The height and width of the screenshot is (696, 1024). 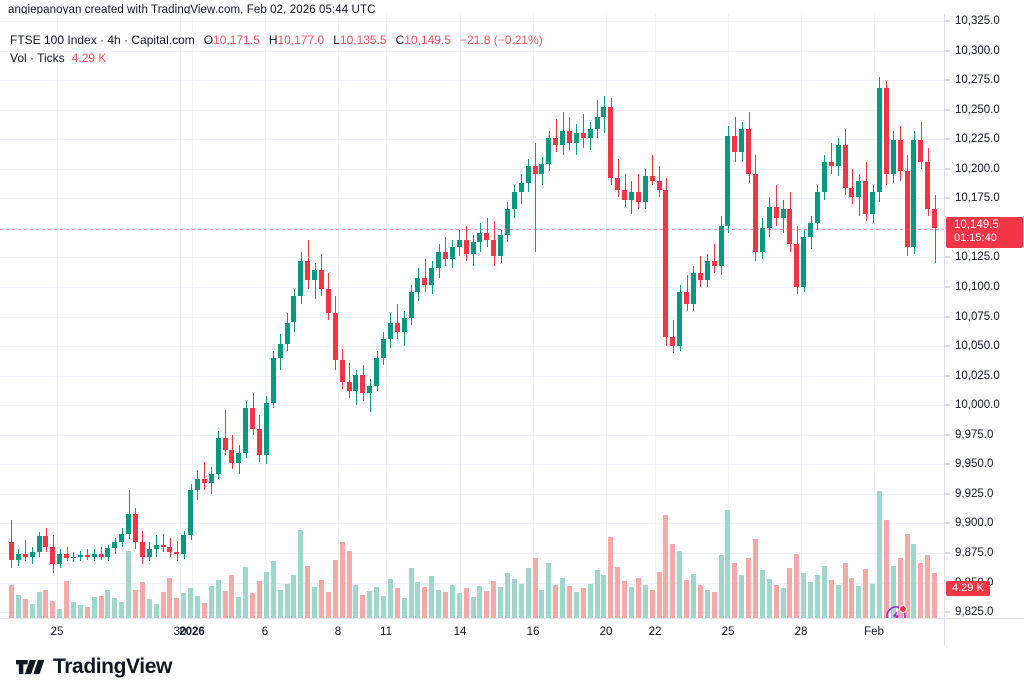 What do you see at coordinates (336, 40) in the screenshot?
I see `low-label: L` at bounding box center [336, 40].